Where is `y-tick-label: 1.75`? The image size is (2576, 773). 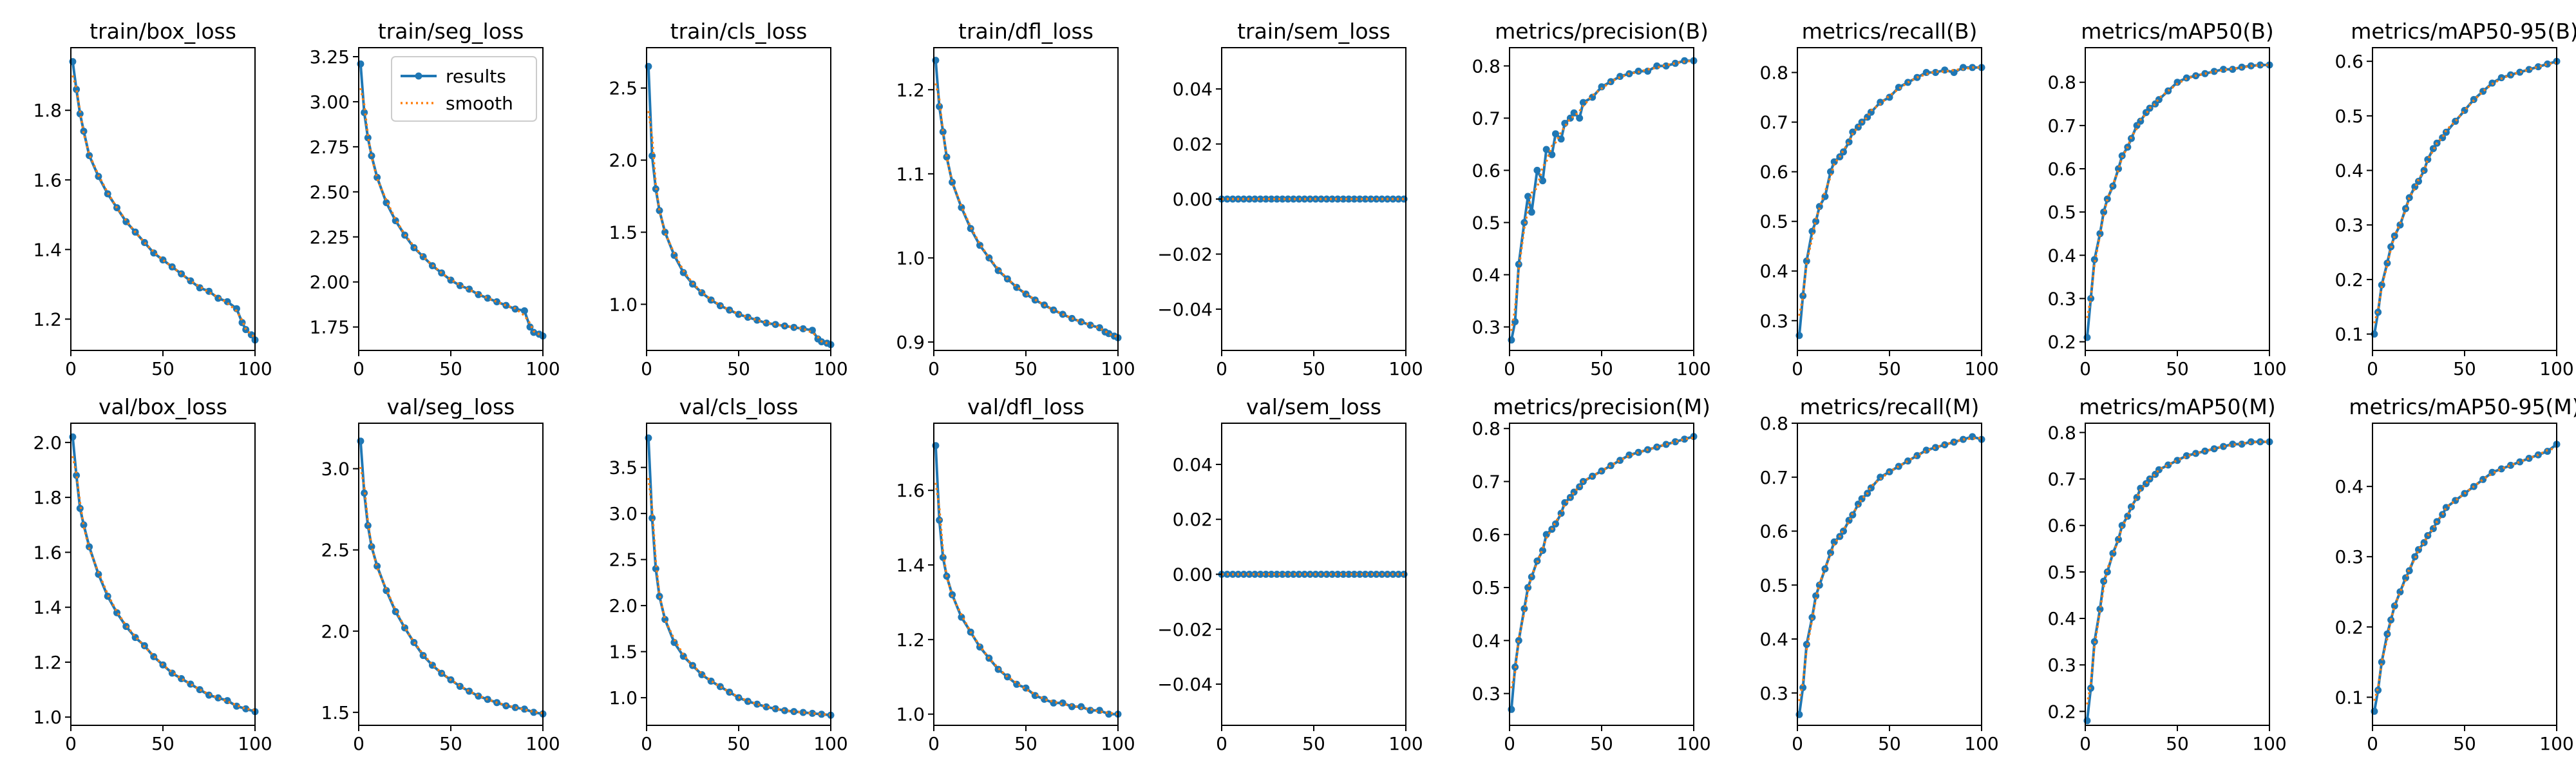 y-tick-label: 1.75 is located at coordinates (330, 327).